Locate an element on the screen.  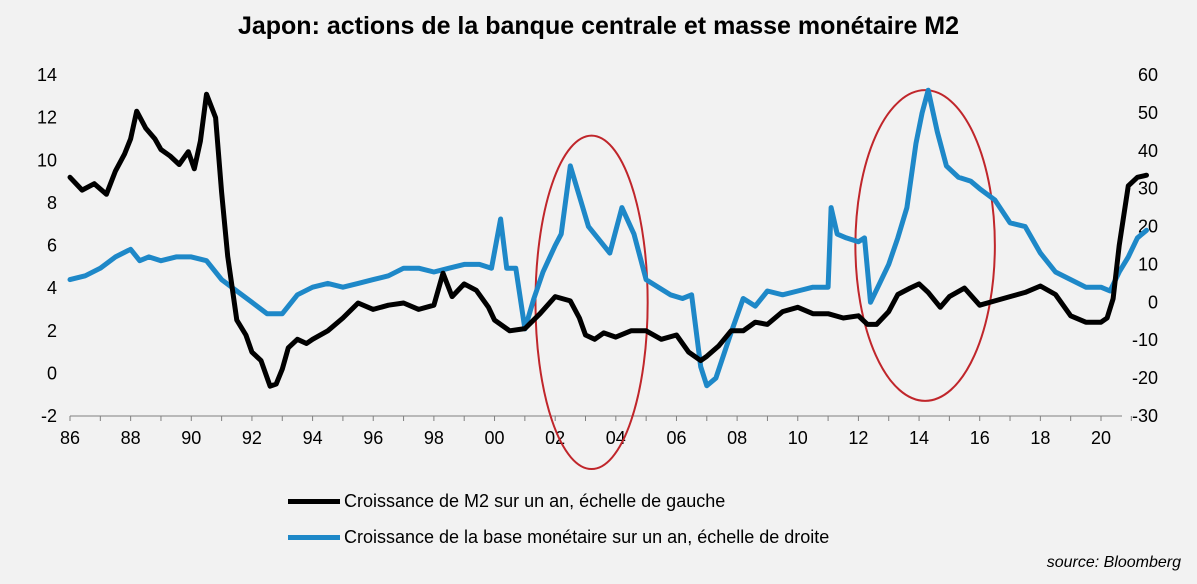
x-tick-label: 94 is located at coordinates (313, 438).